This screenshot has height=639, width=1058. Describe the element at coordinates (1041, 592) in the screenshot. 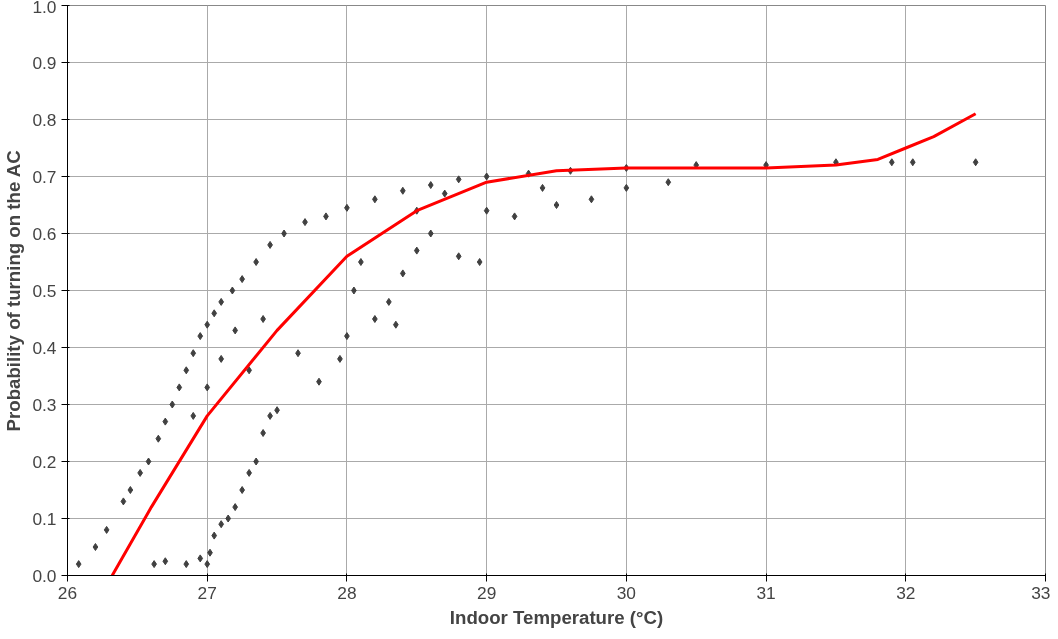

I see `x-tick-label: 33` at that location.